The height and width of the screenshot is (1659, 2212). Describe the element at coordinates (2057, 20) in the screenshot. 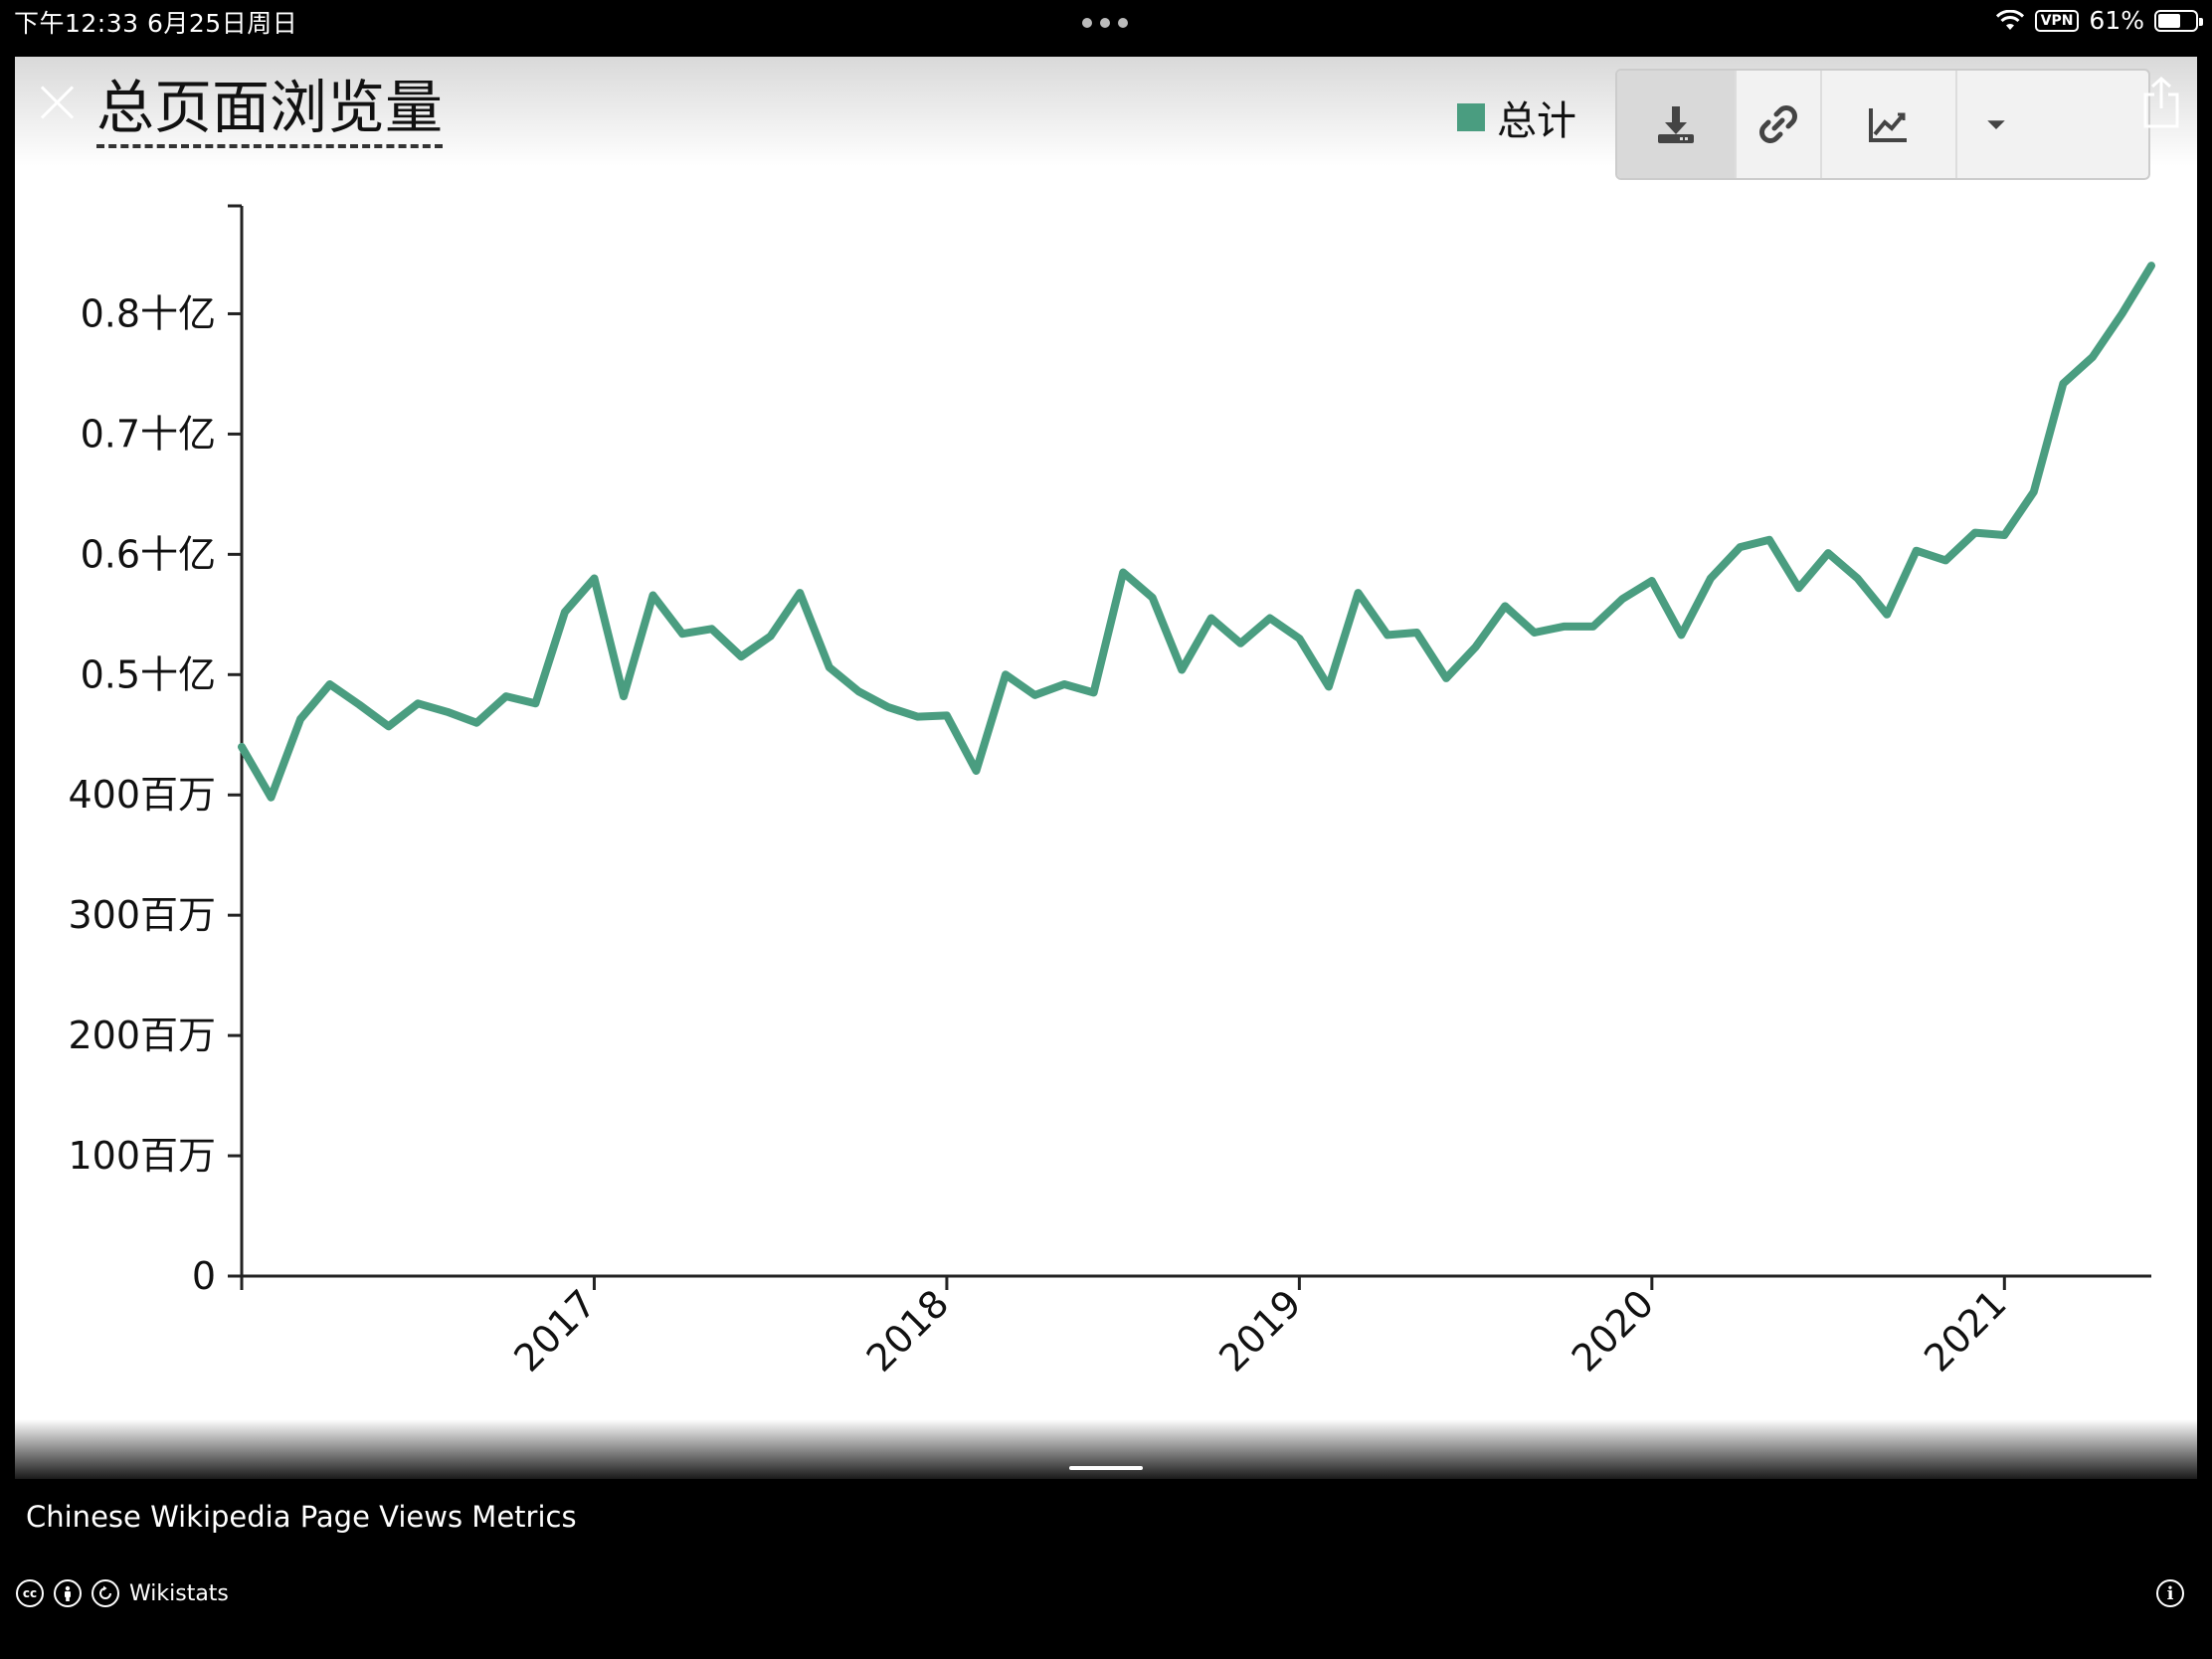

I see `vpn-badge: VPN` at that location.